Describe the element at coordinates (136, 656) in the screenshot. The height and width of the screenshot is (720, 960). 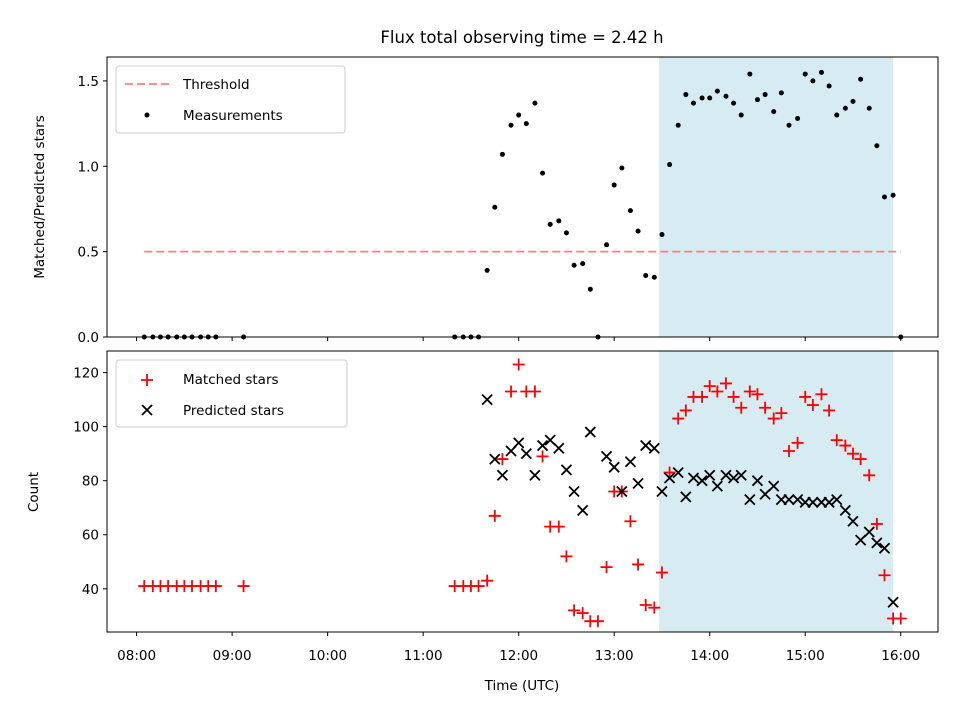
I see `x-tick-label: 08:00` at that location.